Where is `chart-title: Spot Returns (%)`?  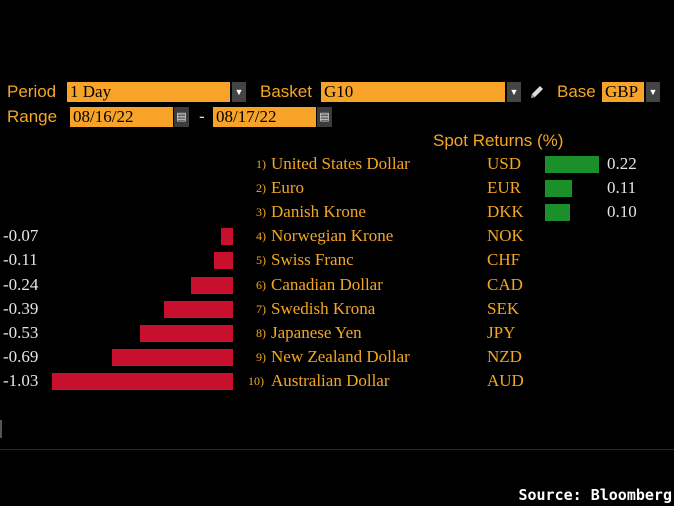 chart-title: Spot Returns (%) is located at coordinates (498, 140).